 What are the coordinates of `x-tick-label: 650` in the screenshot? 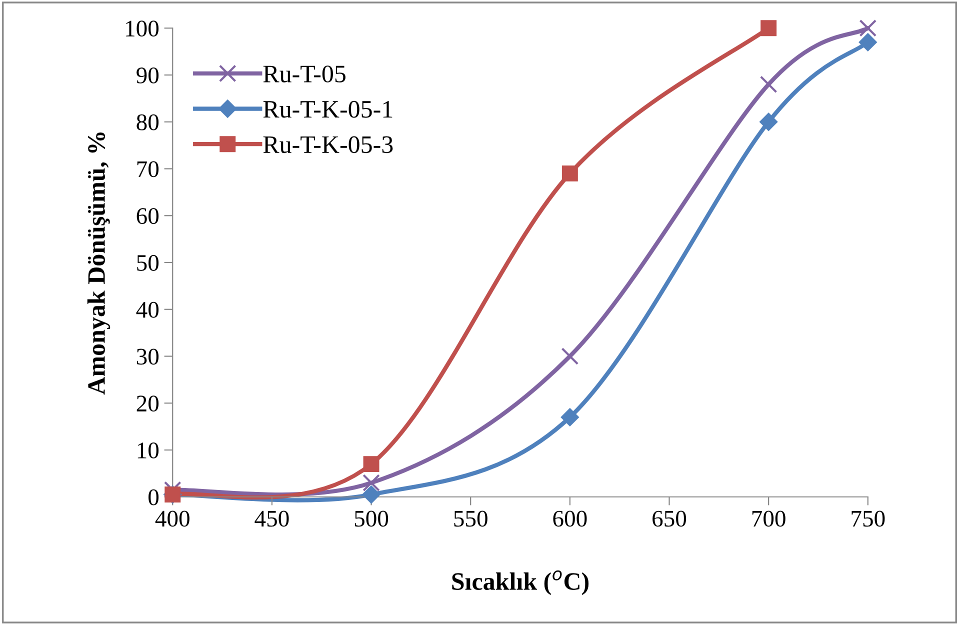 It's located at (669, 518).